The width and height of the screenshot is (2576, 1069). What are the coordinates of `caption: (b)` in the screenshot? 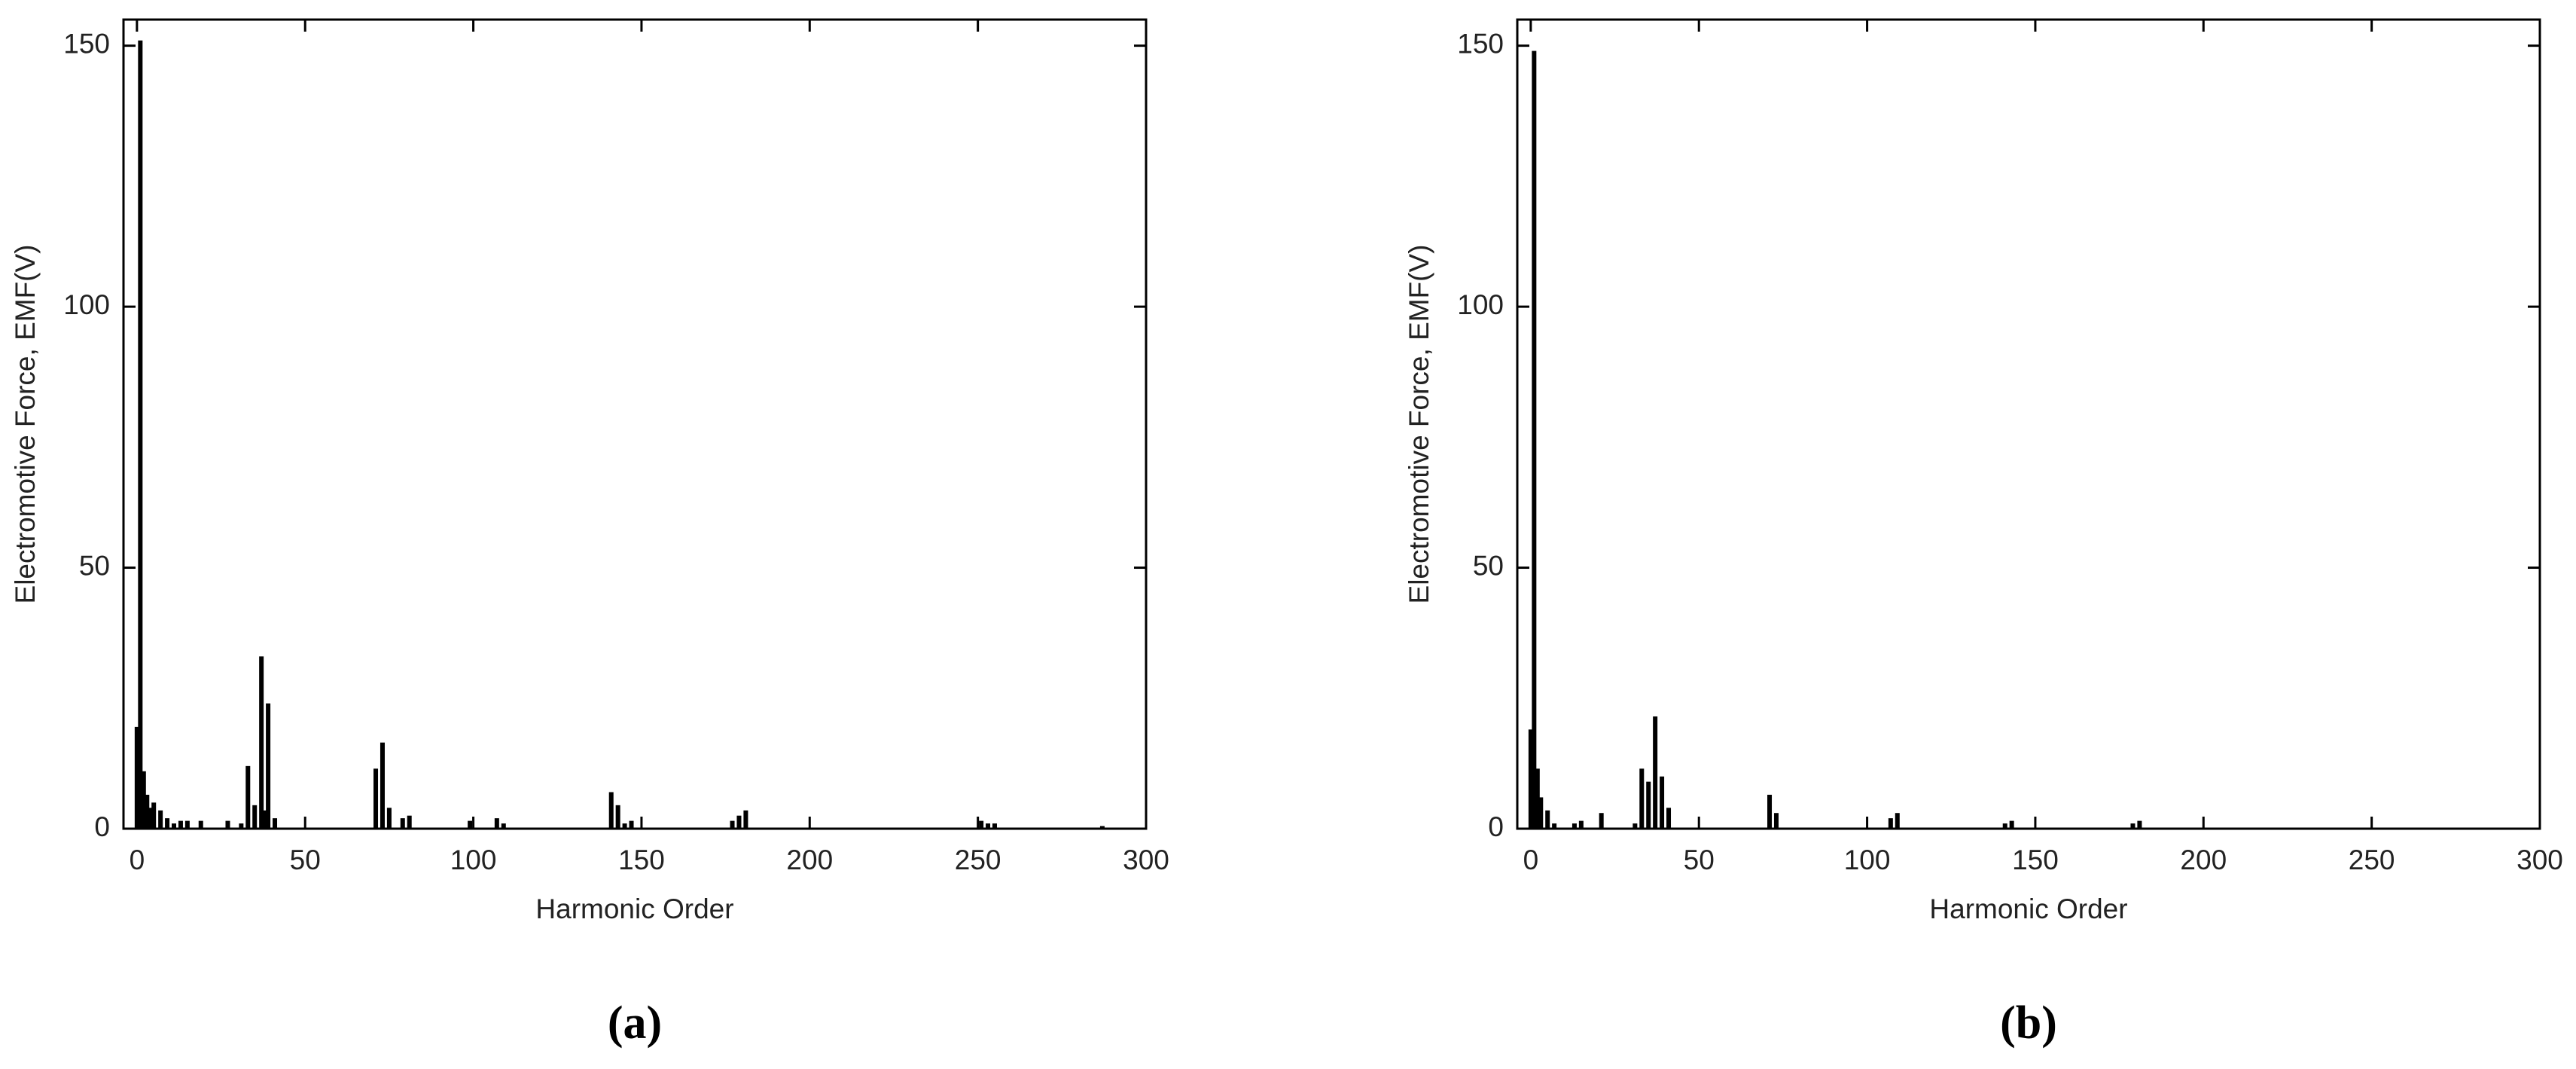 It's located at (2028, 1023).